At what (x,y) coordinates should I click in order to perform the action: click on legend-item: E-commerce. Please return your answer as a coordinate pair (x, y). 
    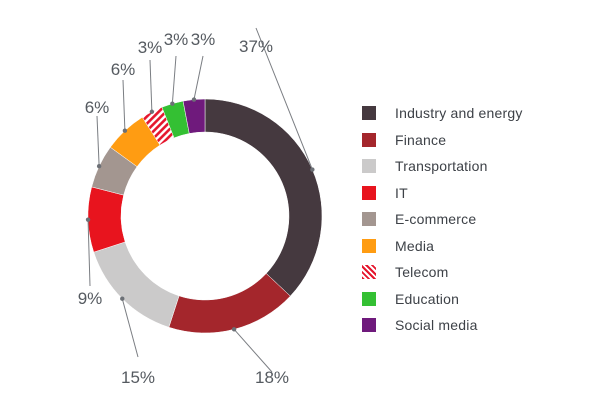
    Looking at the image, I should click on (442, 219).